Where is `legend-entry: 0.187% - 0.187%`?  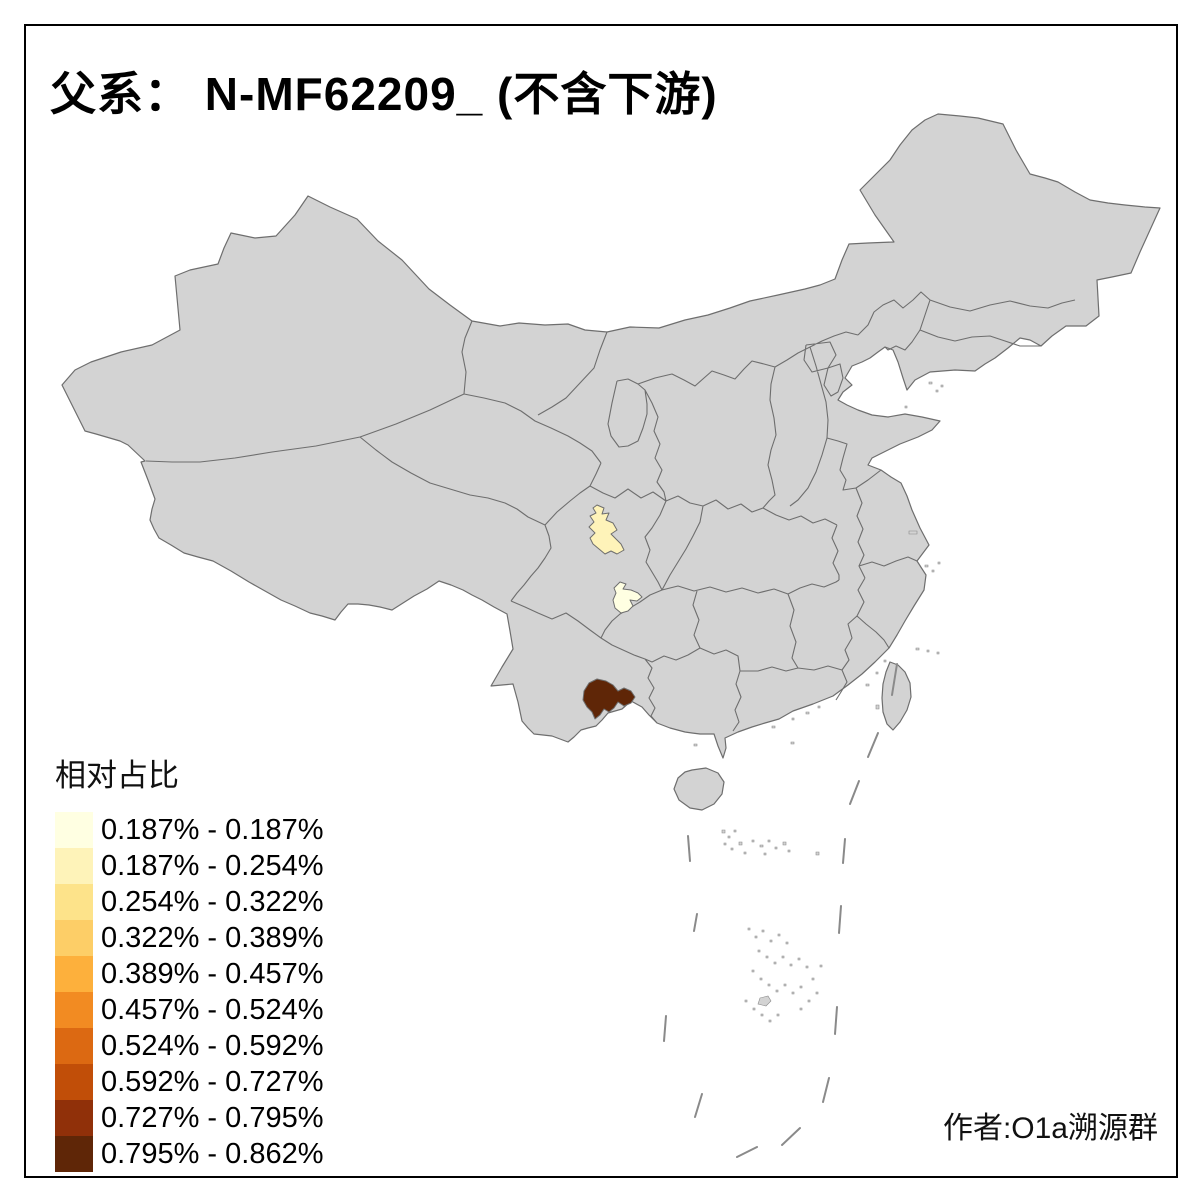 legend-entry: 0.187% - 0.187% is located at coordinates (189, 830).